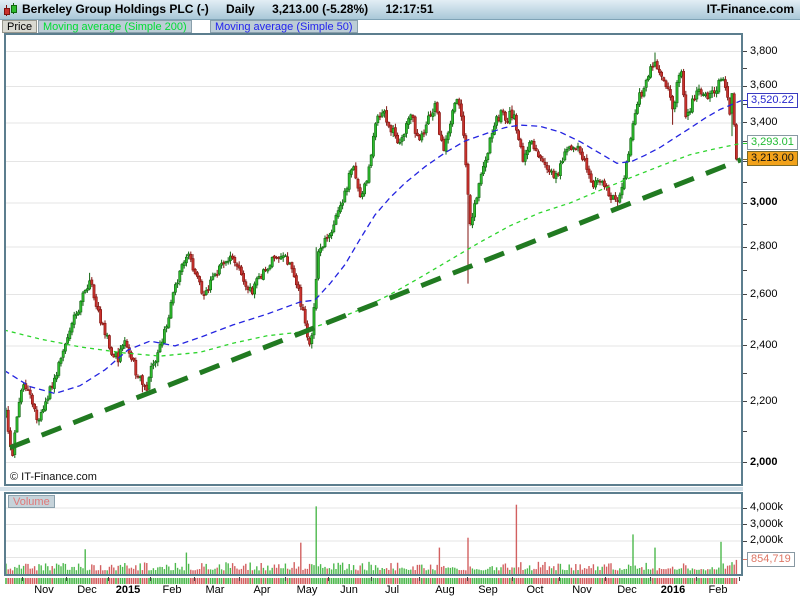  What do you see at coordinates (20, 26) in the screenshot?
I see `tab-price: Price` at bounding box center [20, 26].